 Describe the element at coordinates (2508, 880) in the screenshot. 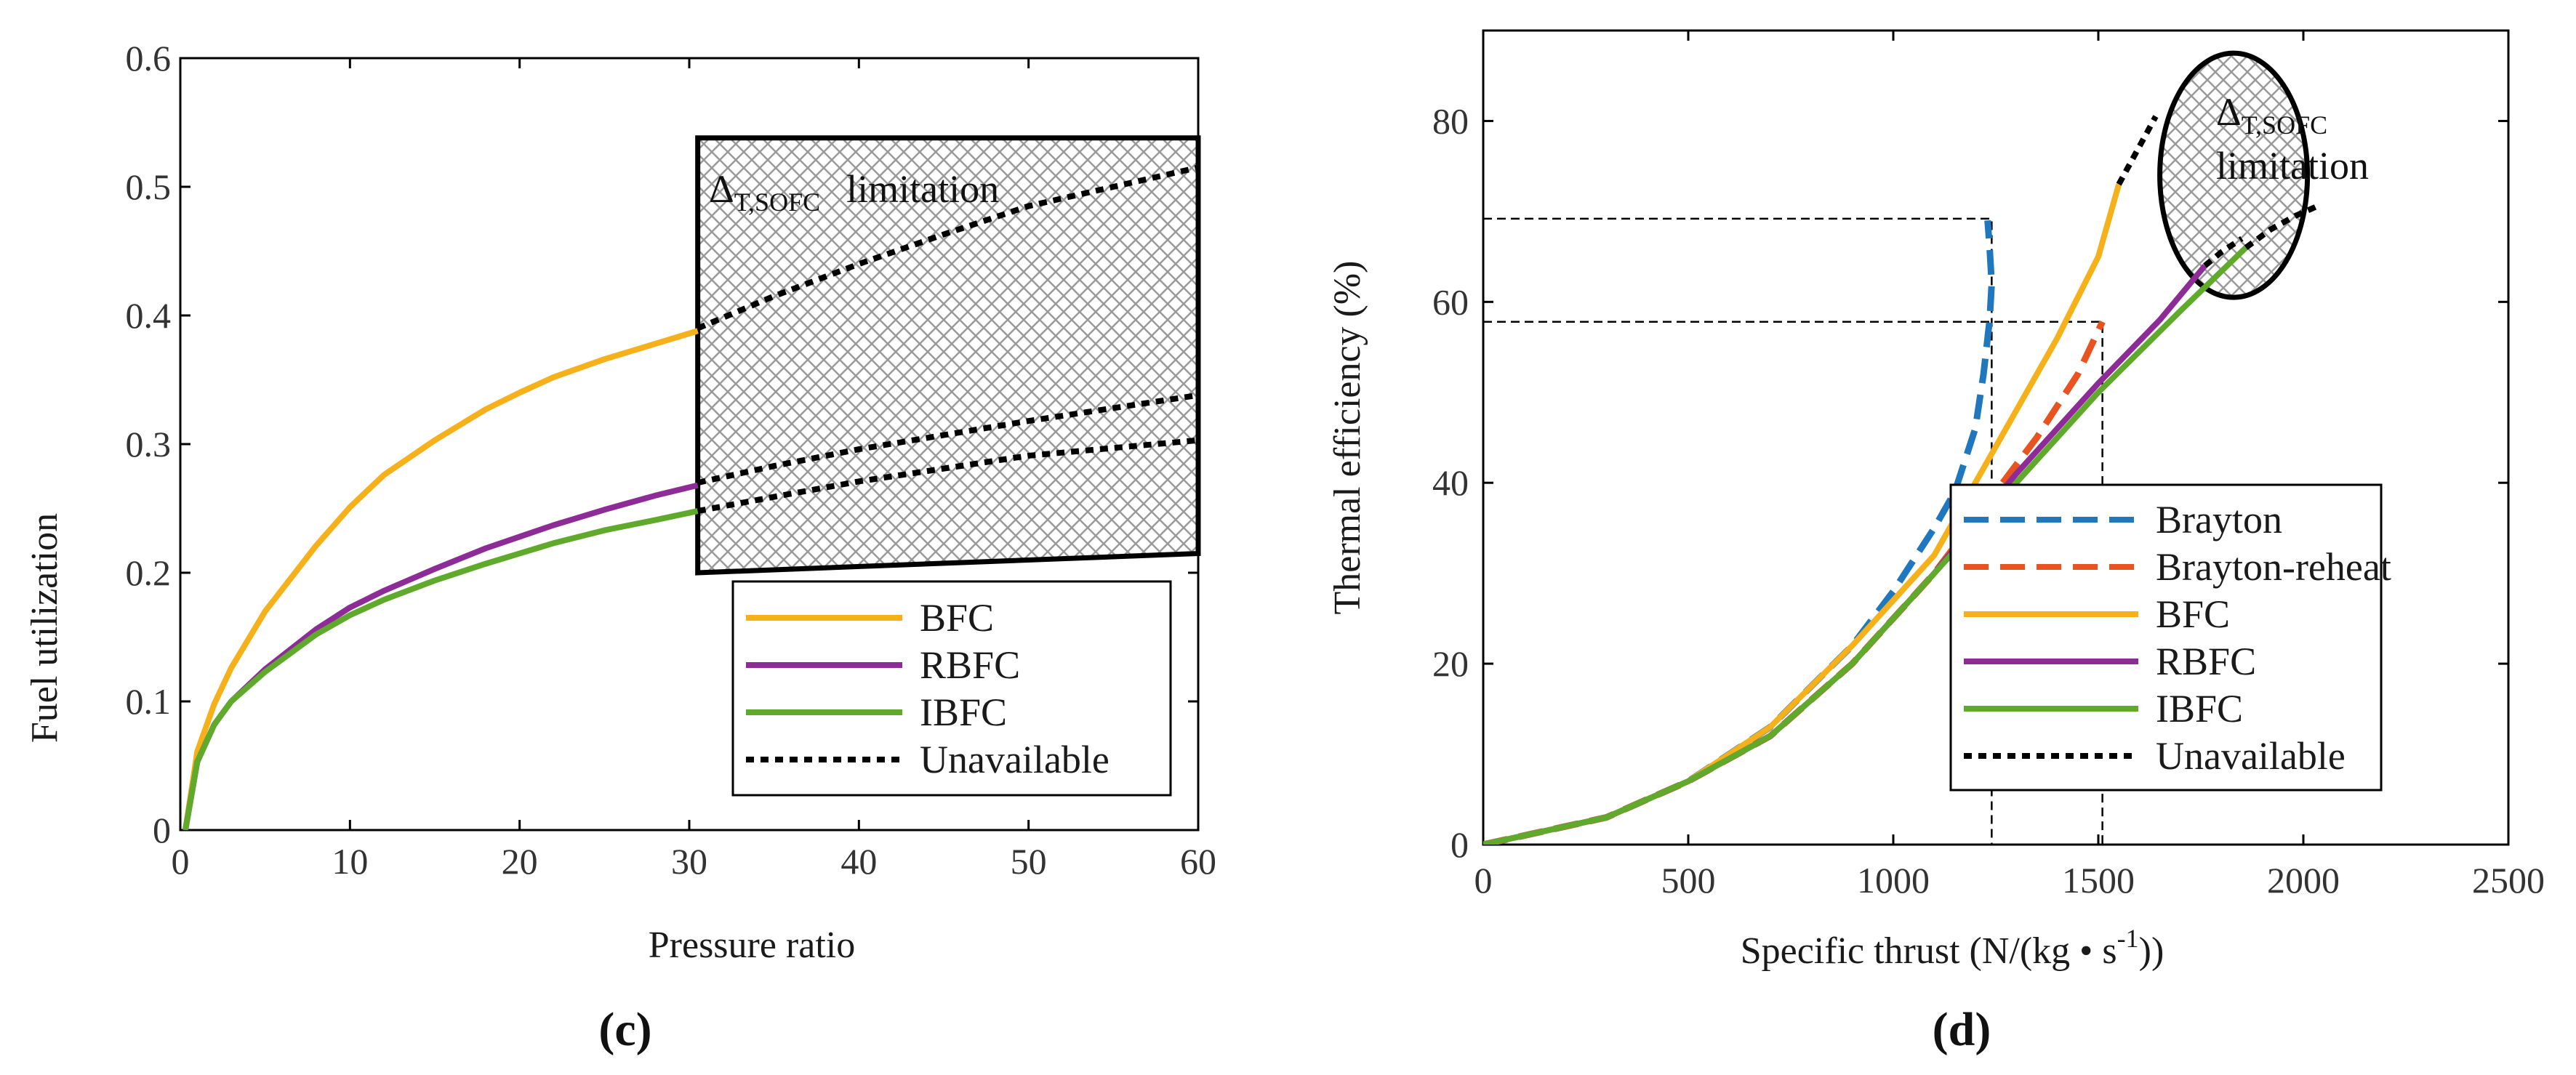

I see `x-tick-label: 2500` at that location.